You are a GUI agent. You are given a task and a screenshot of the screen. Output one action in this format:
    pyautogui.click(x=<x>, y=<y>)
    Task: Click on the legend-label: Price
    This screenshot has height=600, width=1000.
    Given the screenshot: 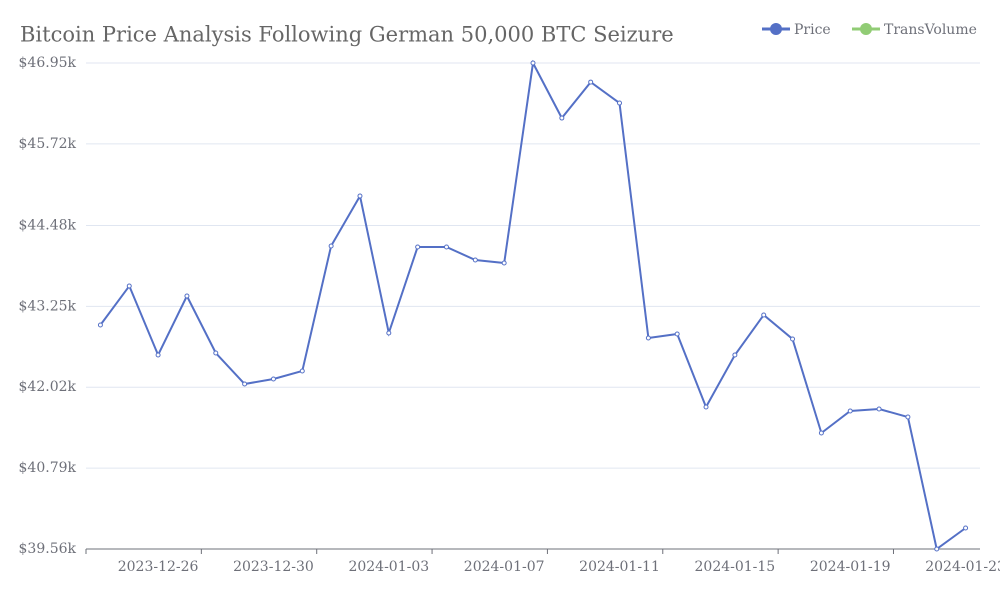 What is the action you would take?
    pyautogui.click(x=812, y=30)
    